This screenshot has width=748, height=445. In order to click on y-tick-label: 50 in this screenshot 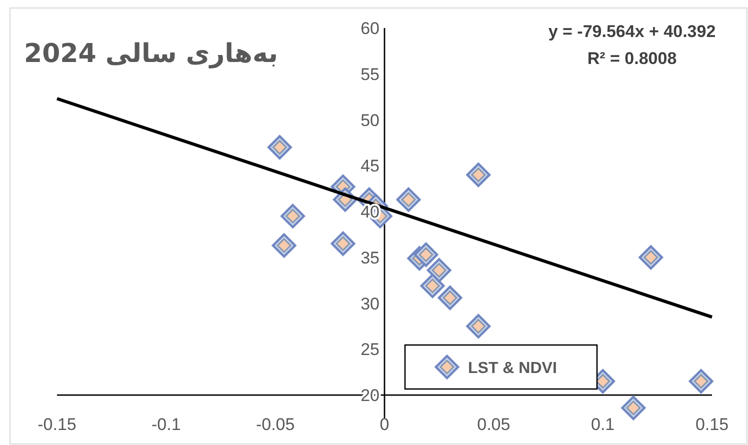, I will do `click(370, 120)`.